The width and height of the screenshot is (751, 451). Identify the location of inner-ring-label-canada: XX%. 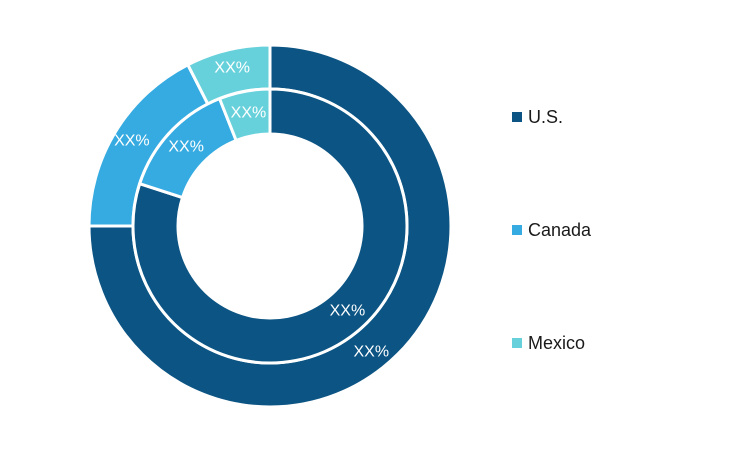
(186, 146).